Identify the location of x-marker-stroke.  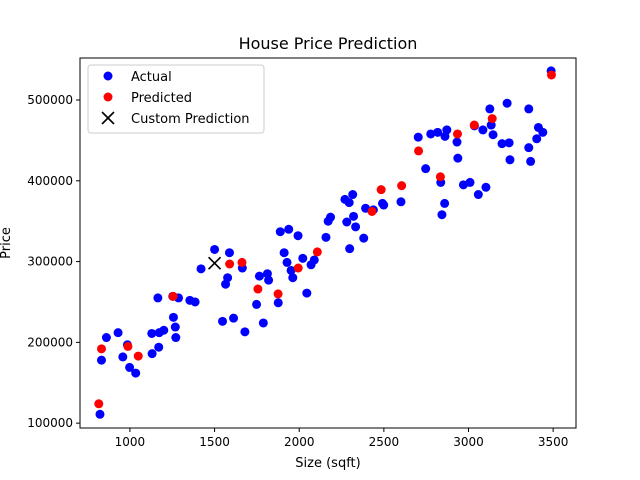
(215, 263).